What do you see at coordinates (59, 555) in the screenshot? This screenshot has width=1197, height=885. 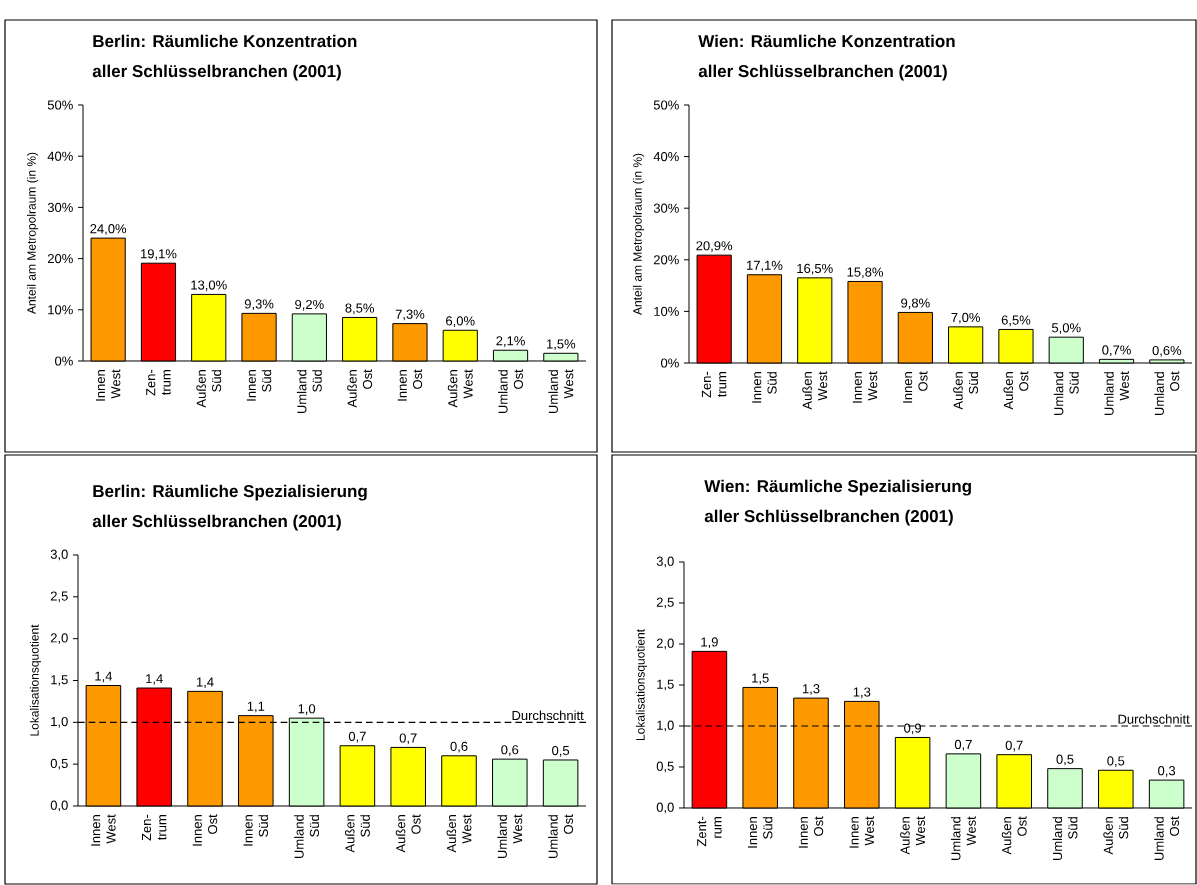 I see `y-tick-label: 3,0` at bounding box center [59, 555].